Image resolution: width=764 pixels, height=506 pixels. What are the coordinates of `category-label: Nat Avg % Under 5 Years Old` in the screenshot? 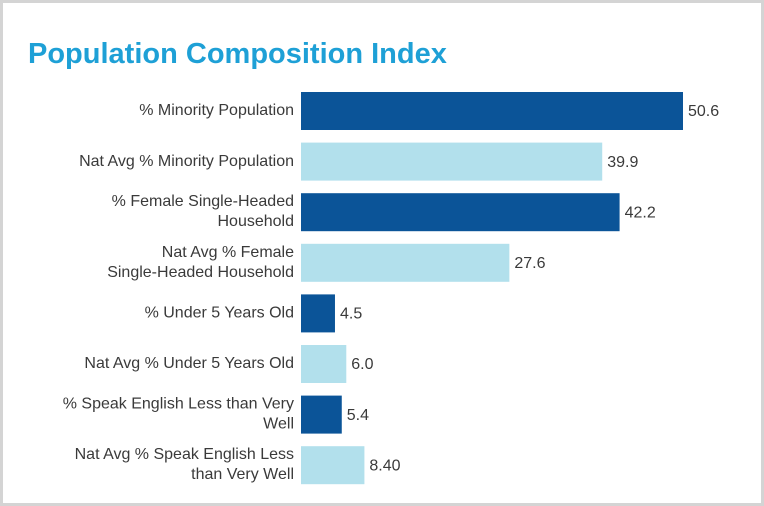 It's located at (189, 363).